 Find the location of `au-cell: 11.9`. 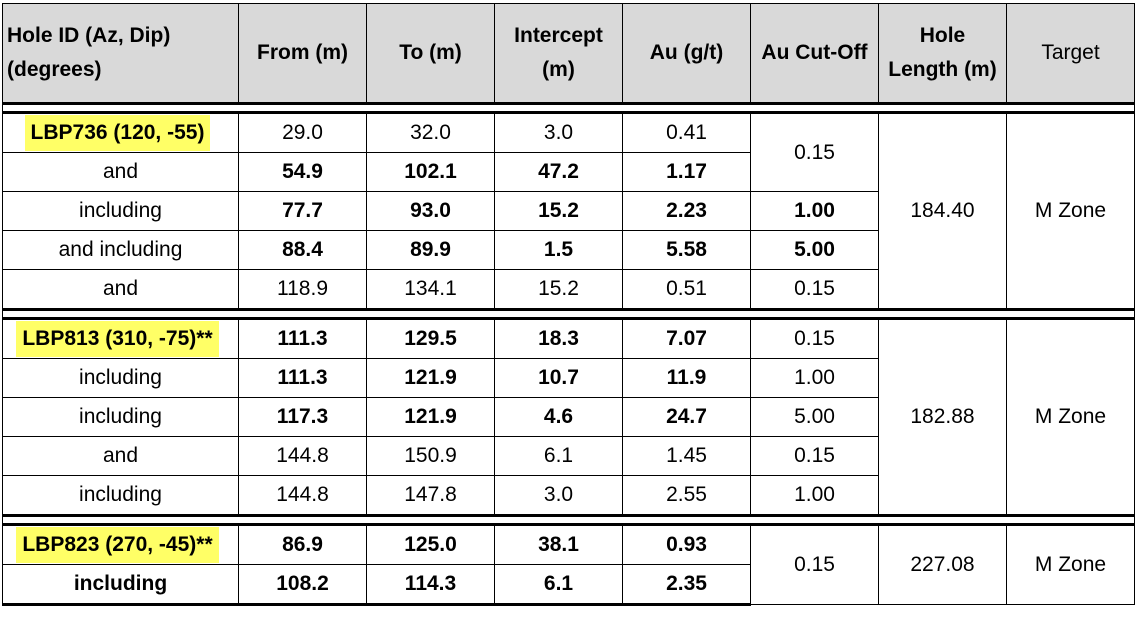

au-cell: 11.9 is located at coordinates (686, 378).